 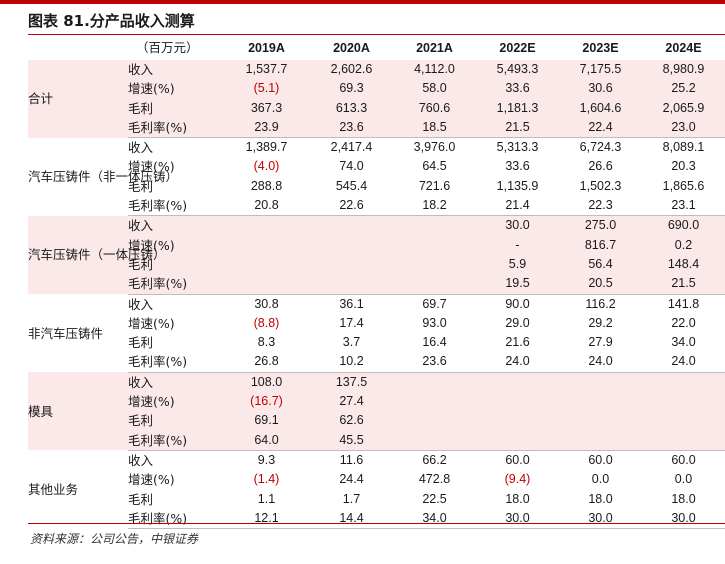 What do you see at coordinates (78, 411) in the screenshot?
I see `segment-label: 模具` at bounding box center [78, 411].